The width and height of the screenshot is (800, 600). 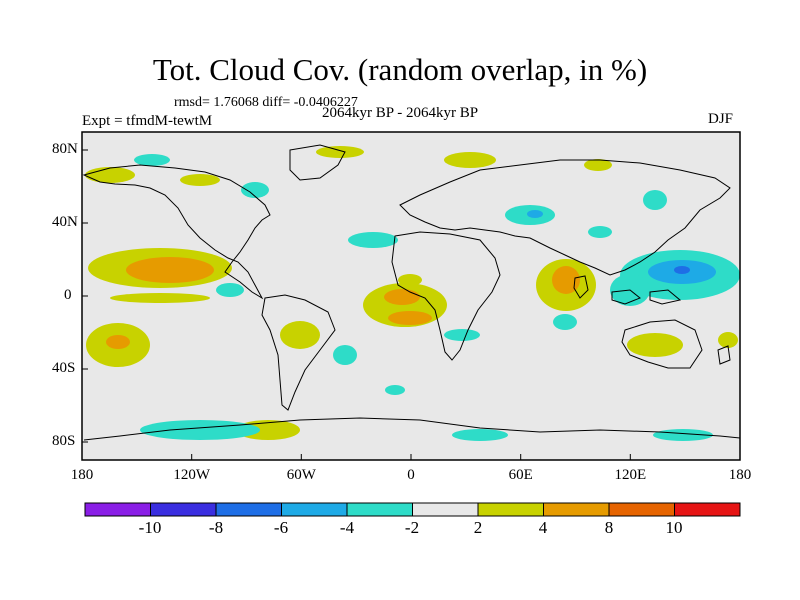 I want to click on lat-tick-label: 0, so click(x=68, y=295).